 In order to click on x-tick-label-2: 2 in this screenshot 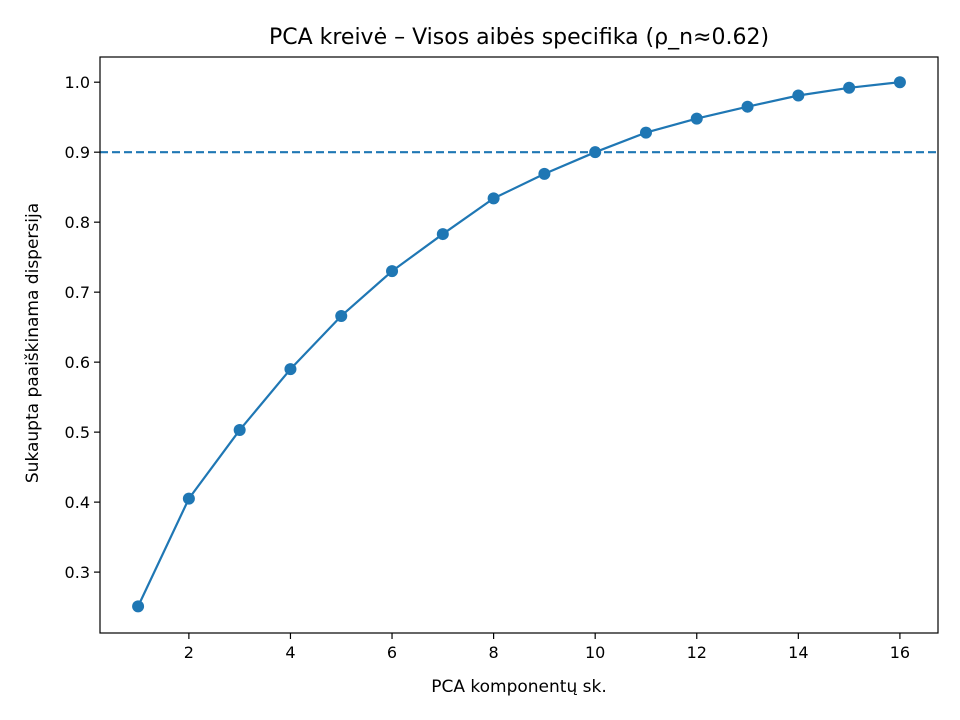, I will do `click(189, 652)`.